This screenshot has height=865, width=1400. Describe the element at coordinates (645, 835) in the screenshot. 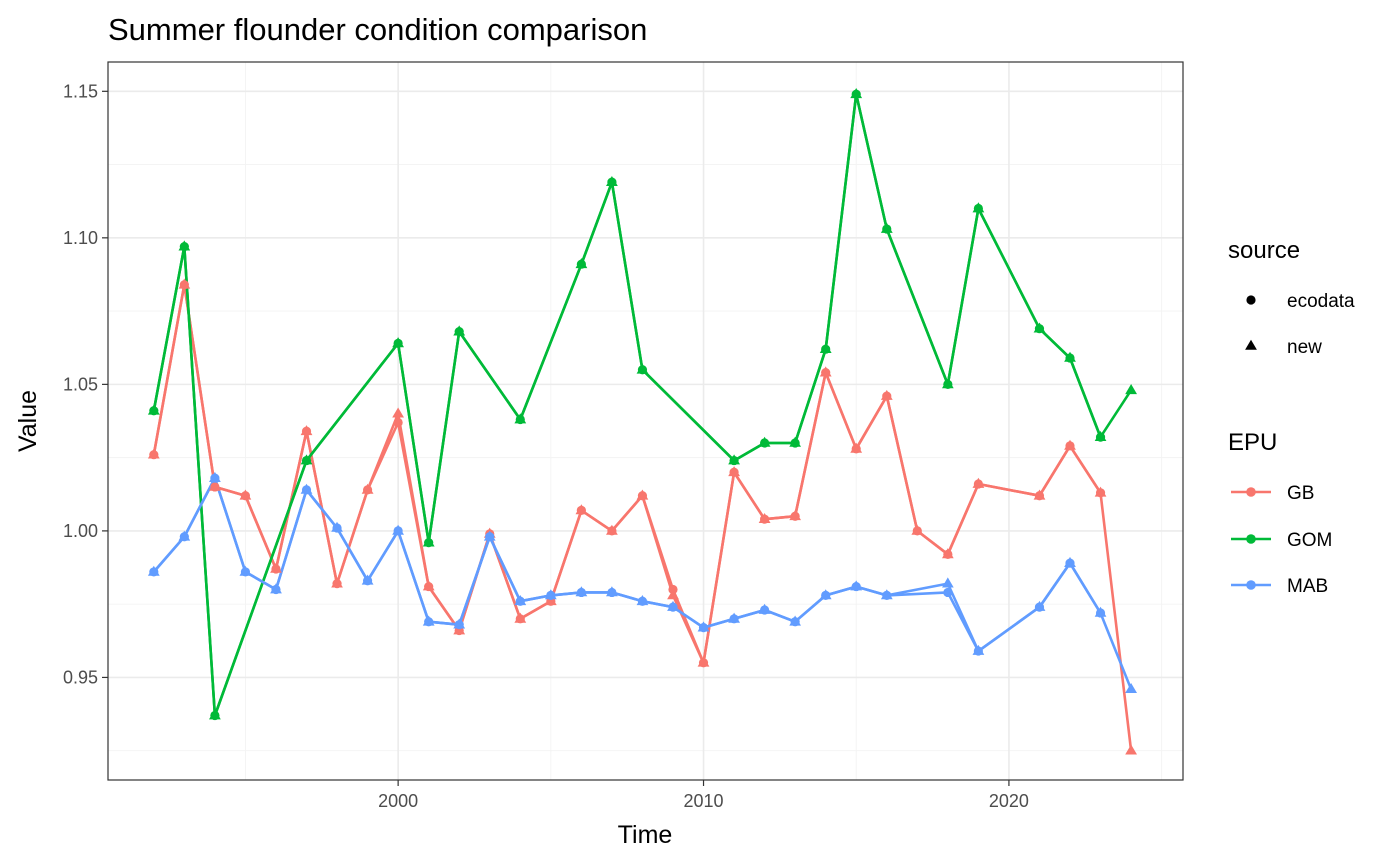

I see `x-axis-title: Time` at that location.